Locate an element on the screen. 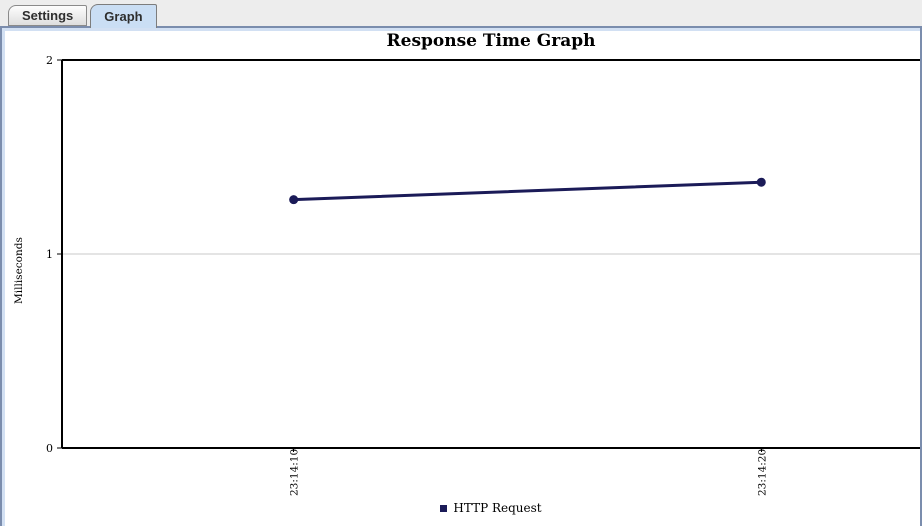  tab-graph-label: Graph is located at coordinates (123, 16).